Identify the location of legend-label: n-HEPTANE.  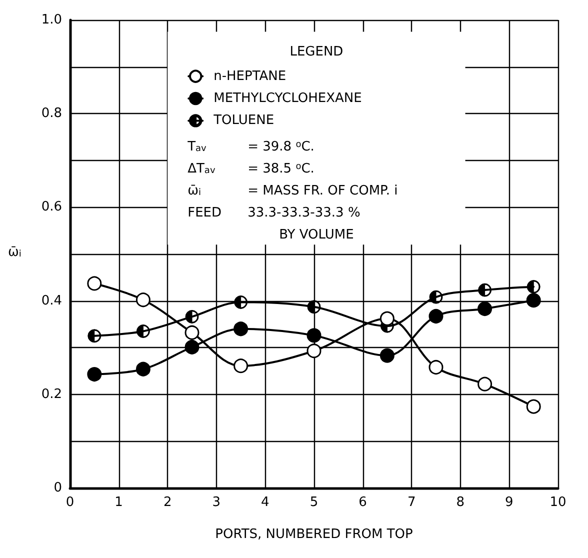
(250, 76).